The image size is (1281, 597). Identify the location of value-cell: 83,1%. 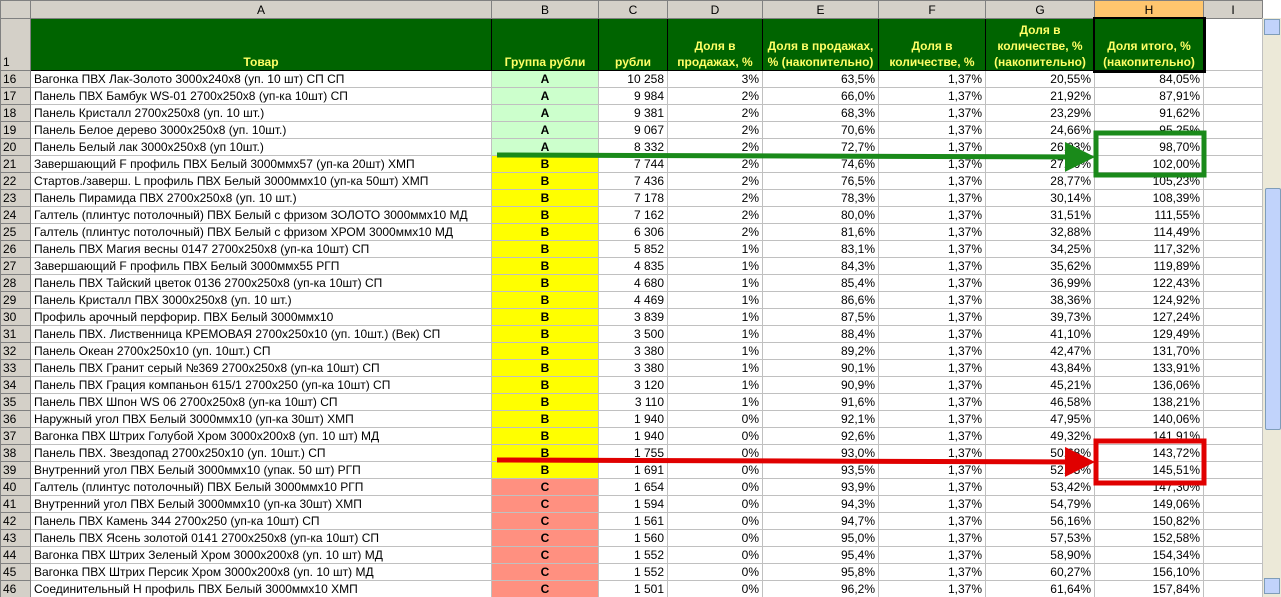
(820, 249).